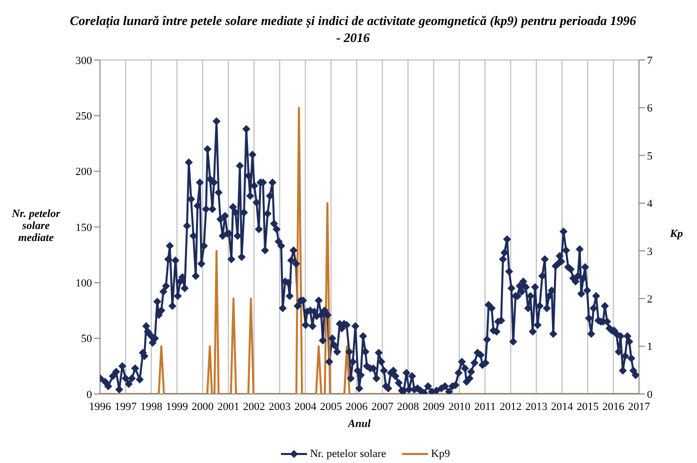 Image resolution: width=697 pixels, height=463 pixels. I want to click on x-tick-label: 1997, so click(126, 406).